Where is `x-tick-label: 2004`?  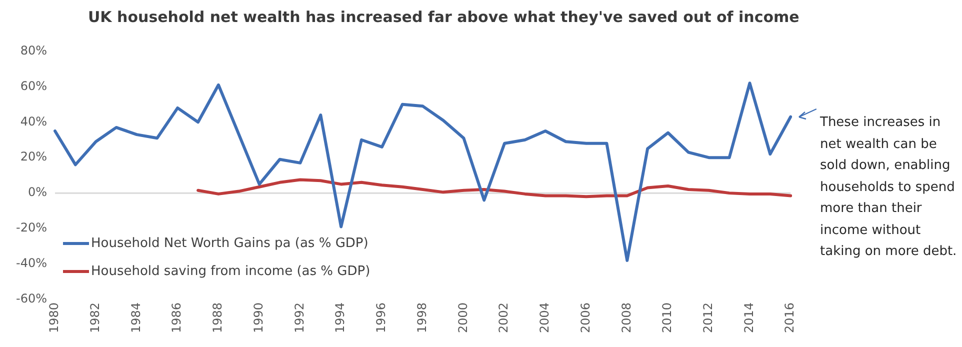 x-tick-label: 2004 is located at coordinates (545, 318).